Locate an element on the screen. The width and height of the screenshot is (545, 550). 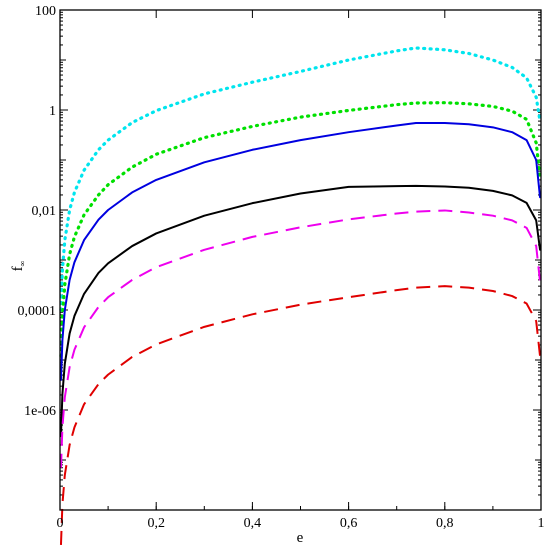
x-axis-label: e is located at coordinates (300, 537).